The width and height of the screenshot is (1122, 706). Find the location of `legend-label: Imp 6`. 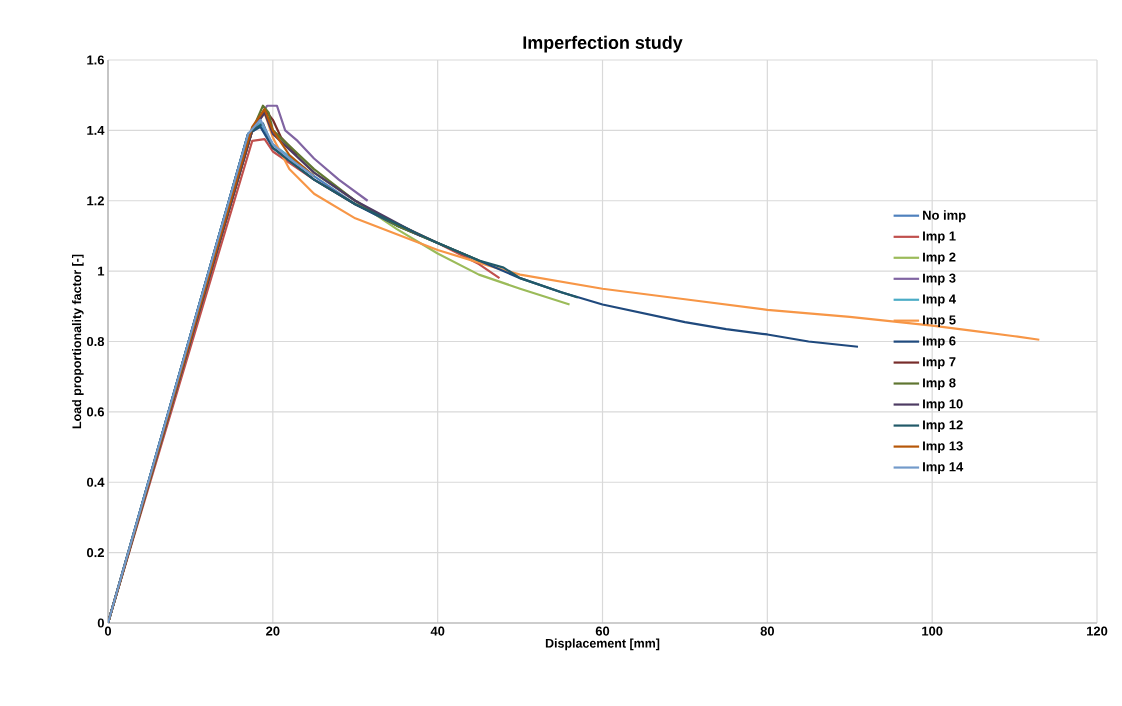

legend-label: Imp 6 is located at coordinates (939, 342).